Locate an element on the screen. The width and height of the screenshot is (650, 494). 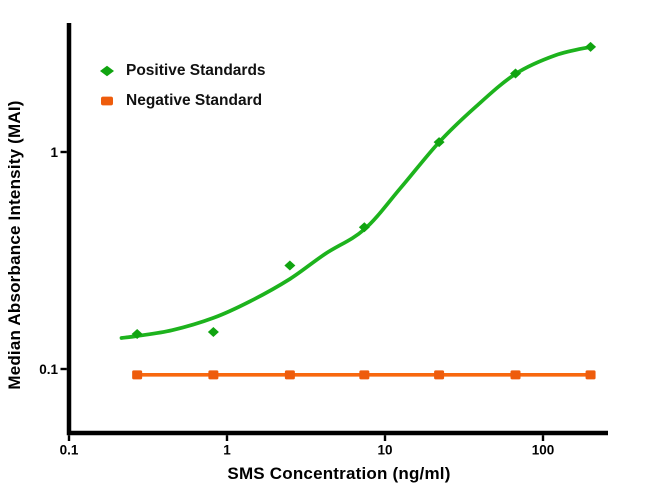
legend-item-negative-standard: Negative Standard is located at coordinates (182, 101).